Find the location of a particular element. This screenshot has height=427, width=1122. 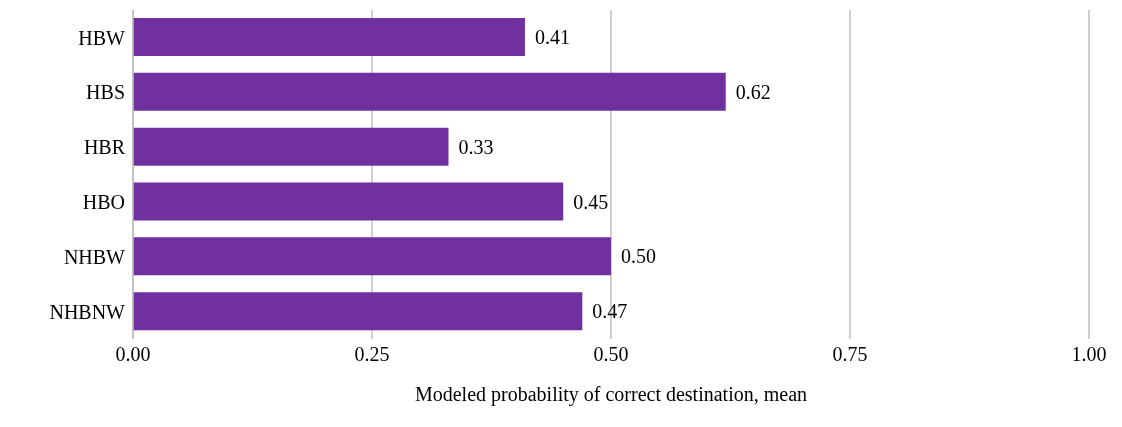

data-label: 0.62 is located at coordinates (753, 91).